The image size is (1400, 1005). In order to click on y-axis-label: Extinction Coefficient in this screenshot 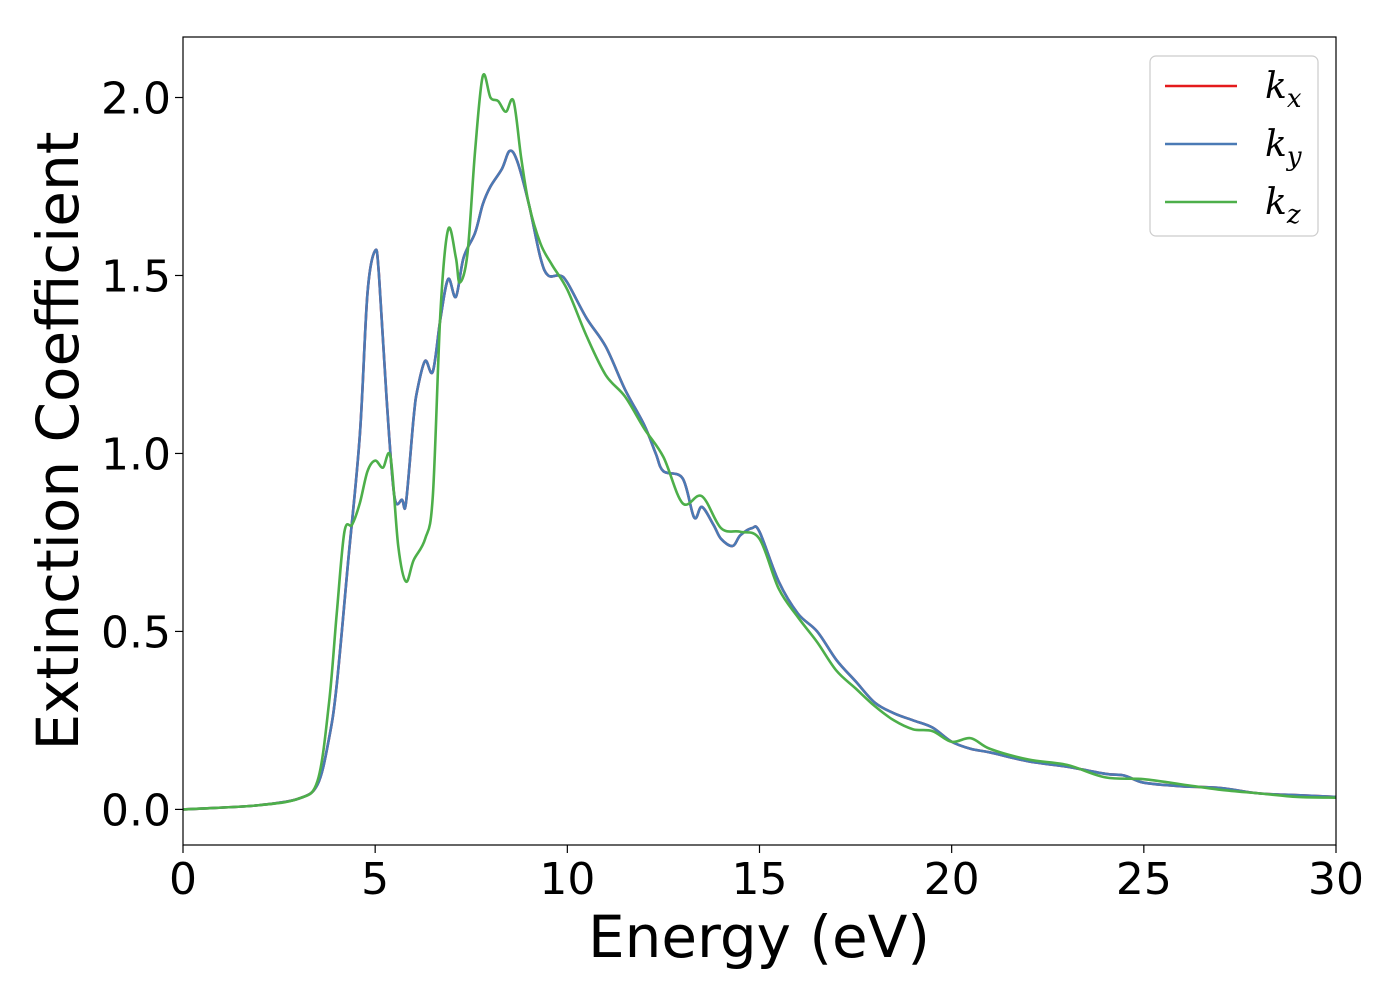, I will do `click(58, 441)`.